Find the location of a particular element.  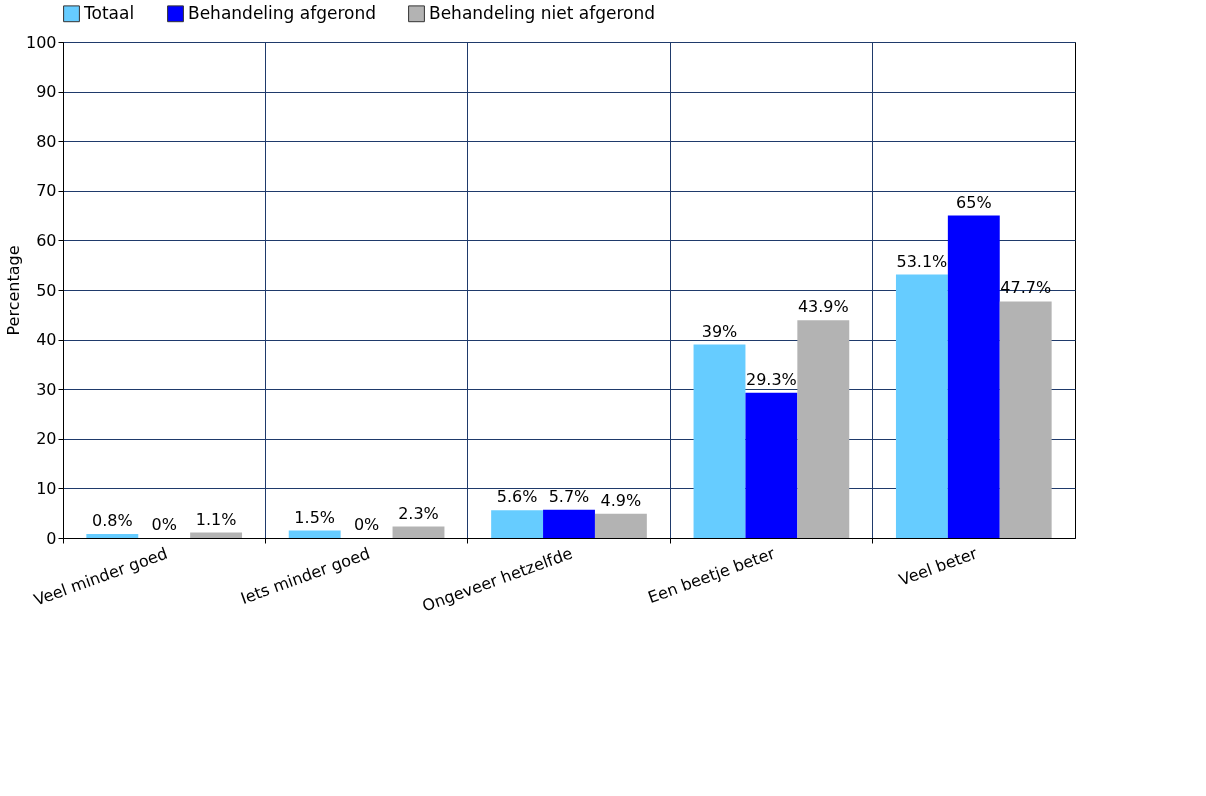

y-tick-label: 60 is located at coordinates (46, 240).